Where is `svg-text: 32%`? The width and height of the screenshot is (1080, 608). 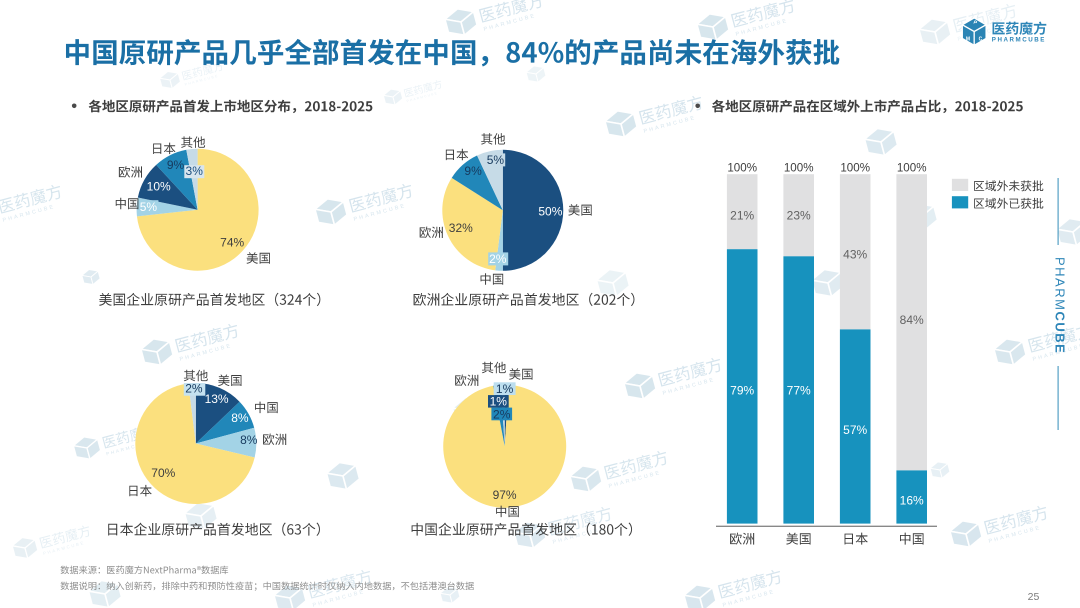
svg-text: 32% is located at coordinates (461, 228).